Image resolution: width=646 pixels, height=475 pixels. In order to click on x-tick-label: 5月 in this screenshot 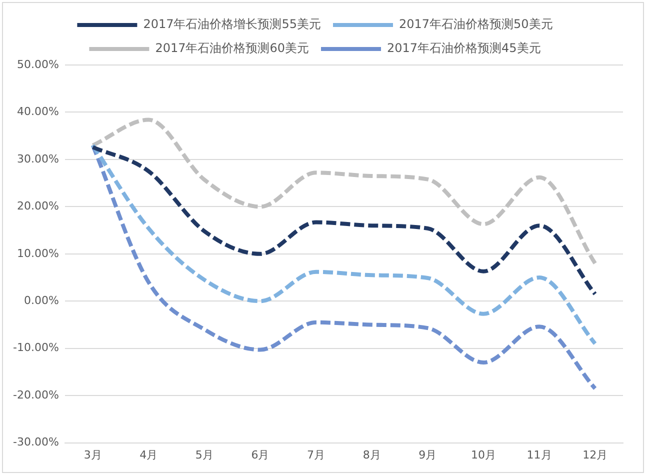, I will do `click(204, 455)`.